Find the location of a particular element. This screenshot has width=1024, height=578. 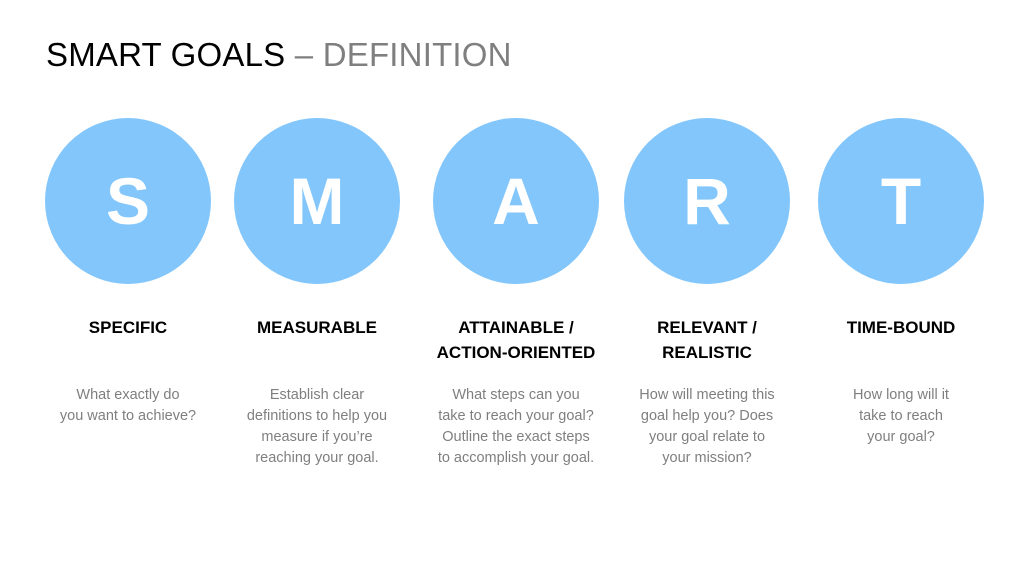

description-line: measure if you’re is located at coordinates (317, 437).